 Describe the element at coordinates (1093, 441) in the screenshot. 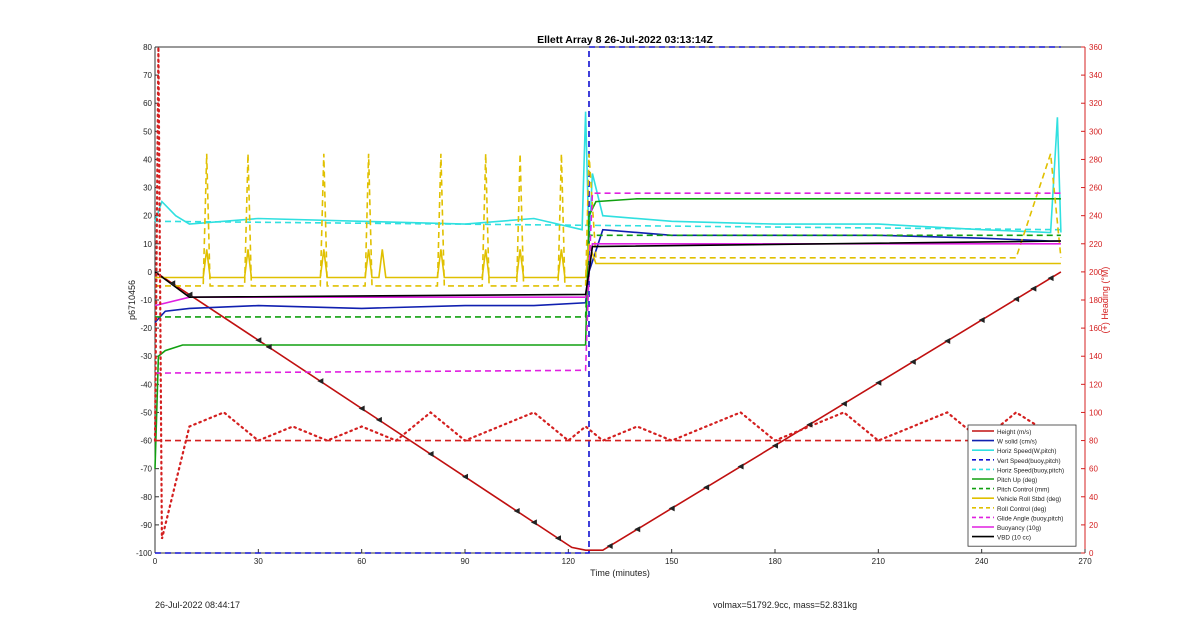

I see `right-y-tick-label: 80` at that location.